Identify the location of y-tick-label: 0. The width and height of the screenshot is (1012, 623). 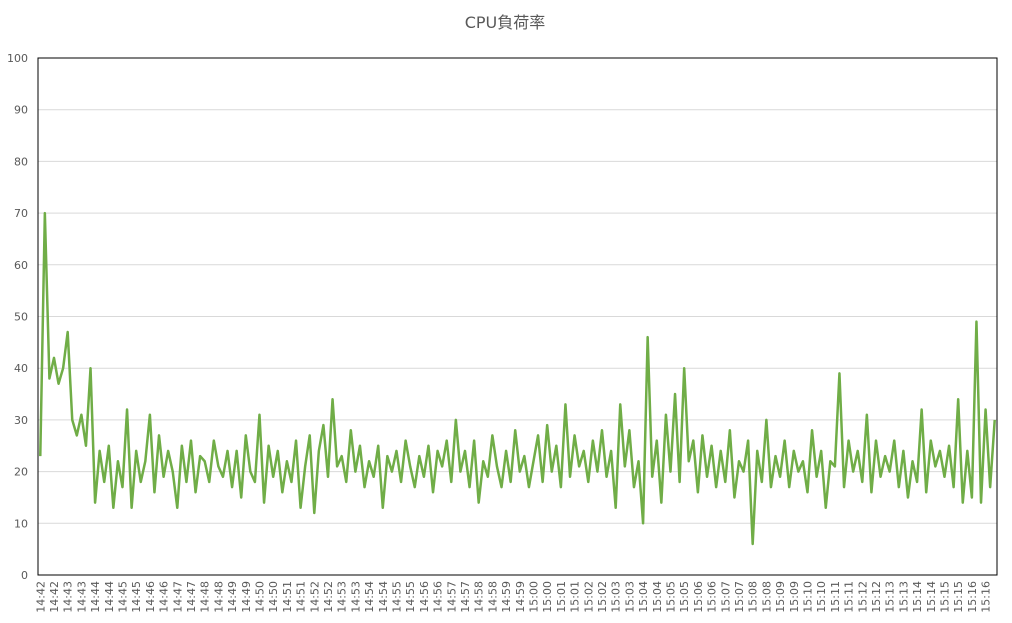
(24, 575).